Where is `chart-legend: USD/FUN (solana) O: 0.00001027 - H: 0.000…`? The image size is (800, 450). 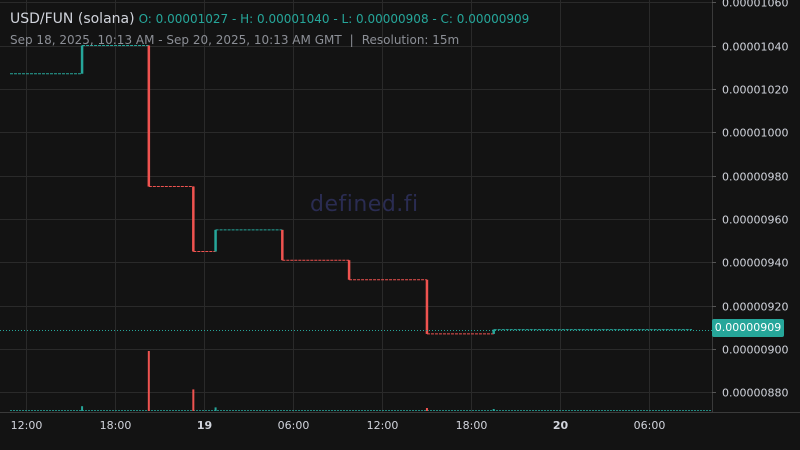 chart-legend: USD/FUN (solana) O: 0.00001027 - H: 0.000… is located at coordinates (269, 29).